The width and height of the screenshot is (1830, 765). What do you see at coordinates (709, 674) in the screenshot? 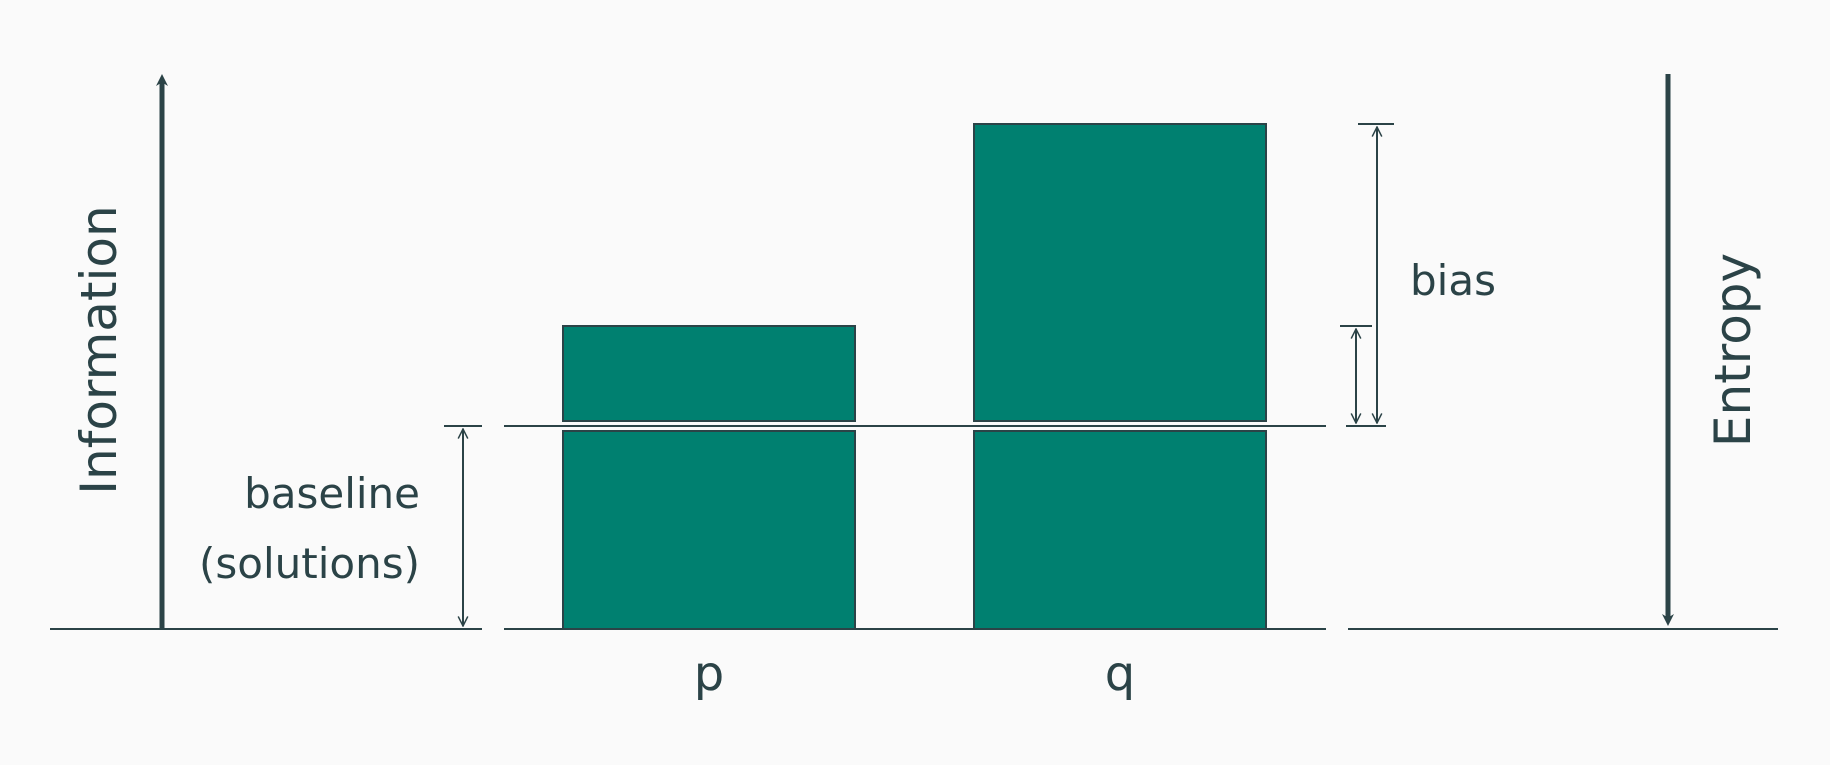
I see `bar-label-p: p` at bounding box center [709, 674].